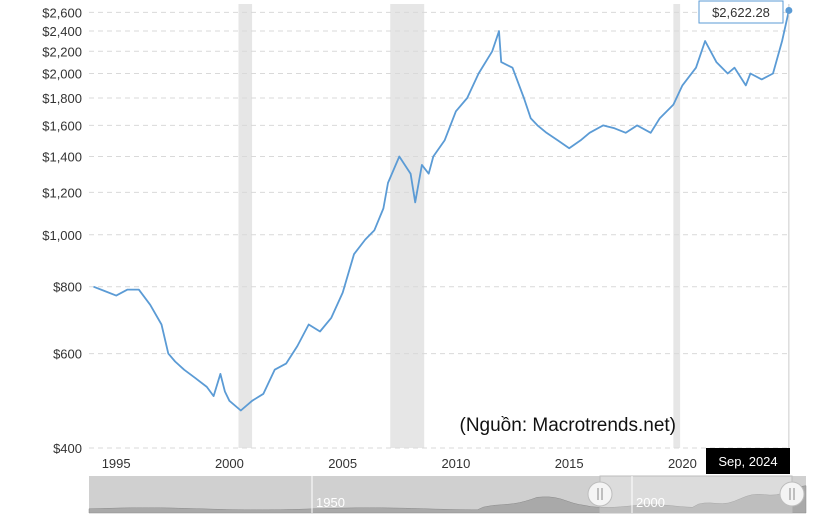 This screenshot has width=840, height=525. I want to click on last-value-label: $2,622.28, so click(741, 12).